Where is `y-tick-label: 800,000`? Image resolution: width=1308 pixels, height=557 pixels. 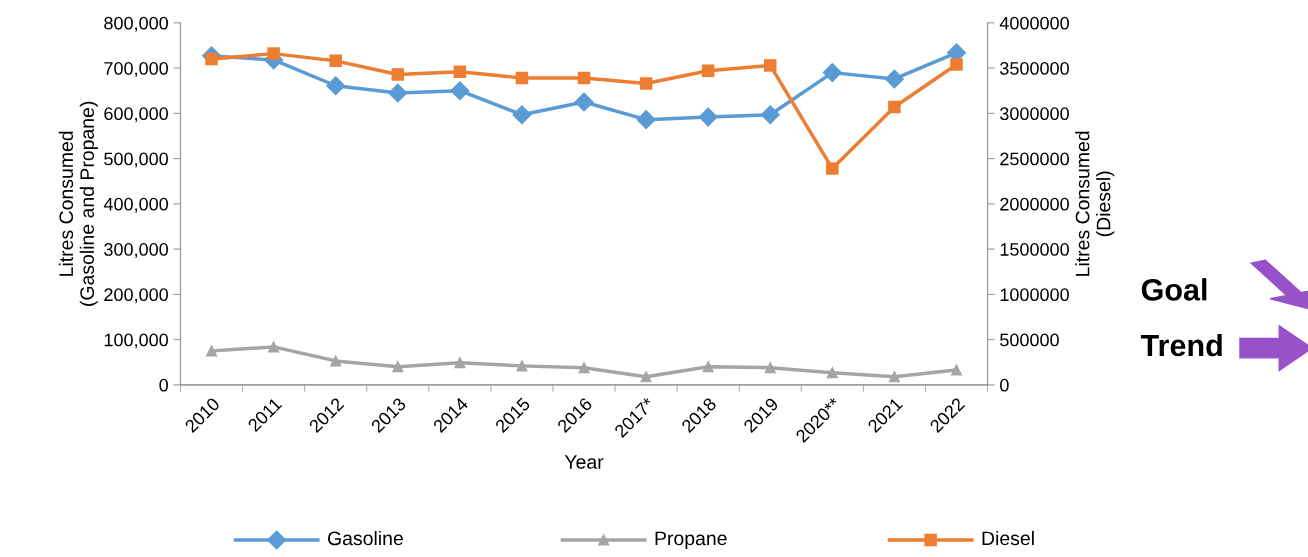
y-tick-label: 800,000 is located at coordinates (136, 24).